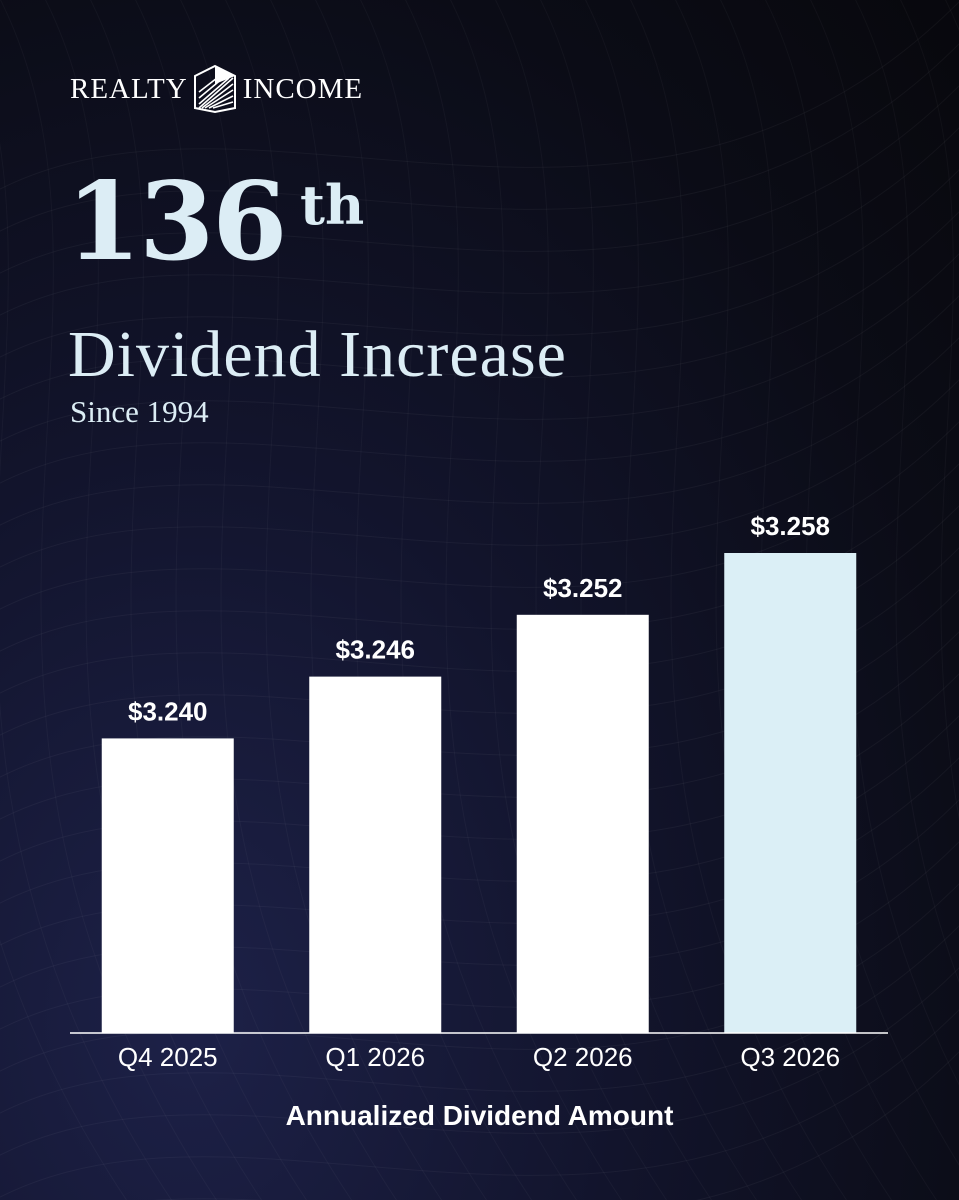 The height and width of the screenshot is (1200, 959). I want to click on data-label: $3.252, so click(583, 588).